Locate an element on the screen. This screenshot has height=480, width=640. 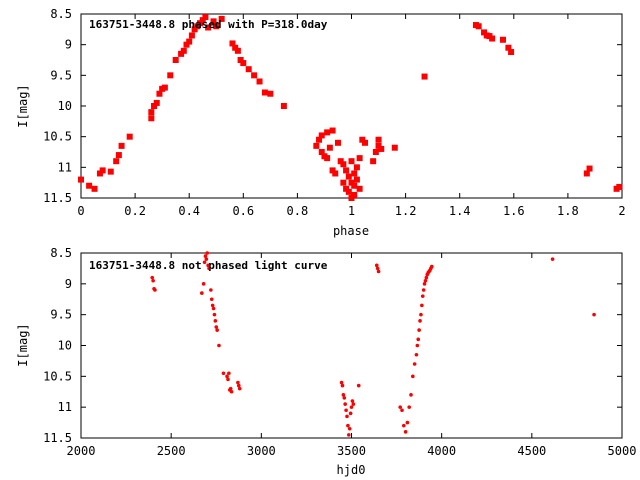
unphased-y-axis-label: I[mag] is located at coordinates (23, 344).